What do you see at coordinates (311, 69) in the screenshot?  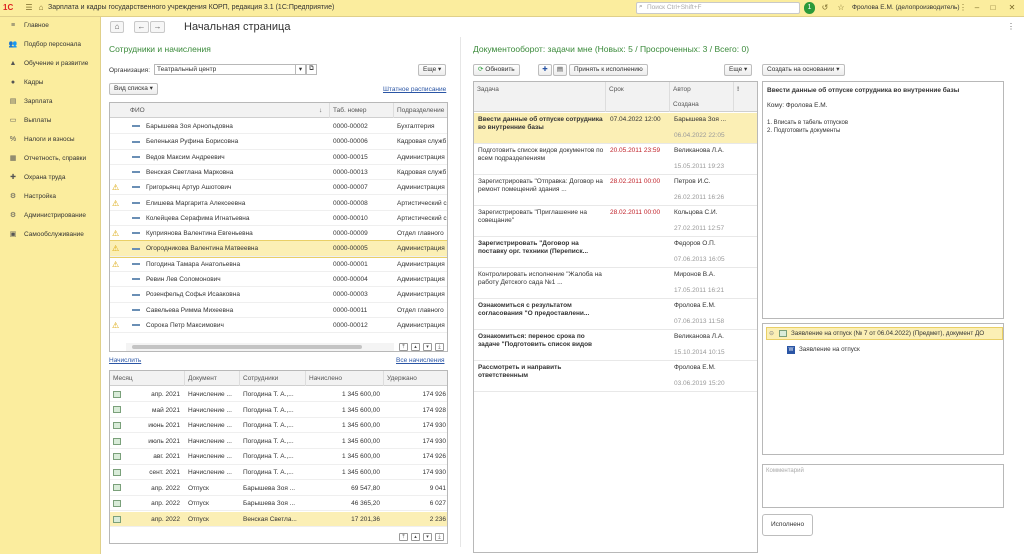 I see `org-open-button: ⧉` at bounding box center [311, 69].